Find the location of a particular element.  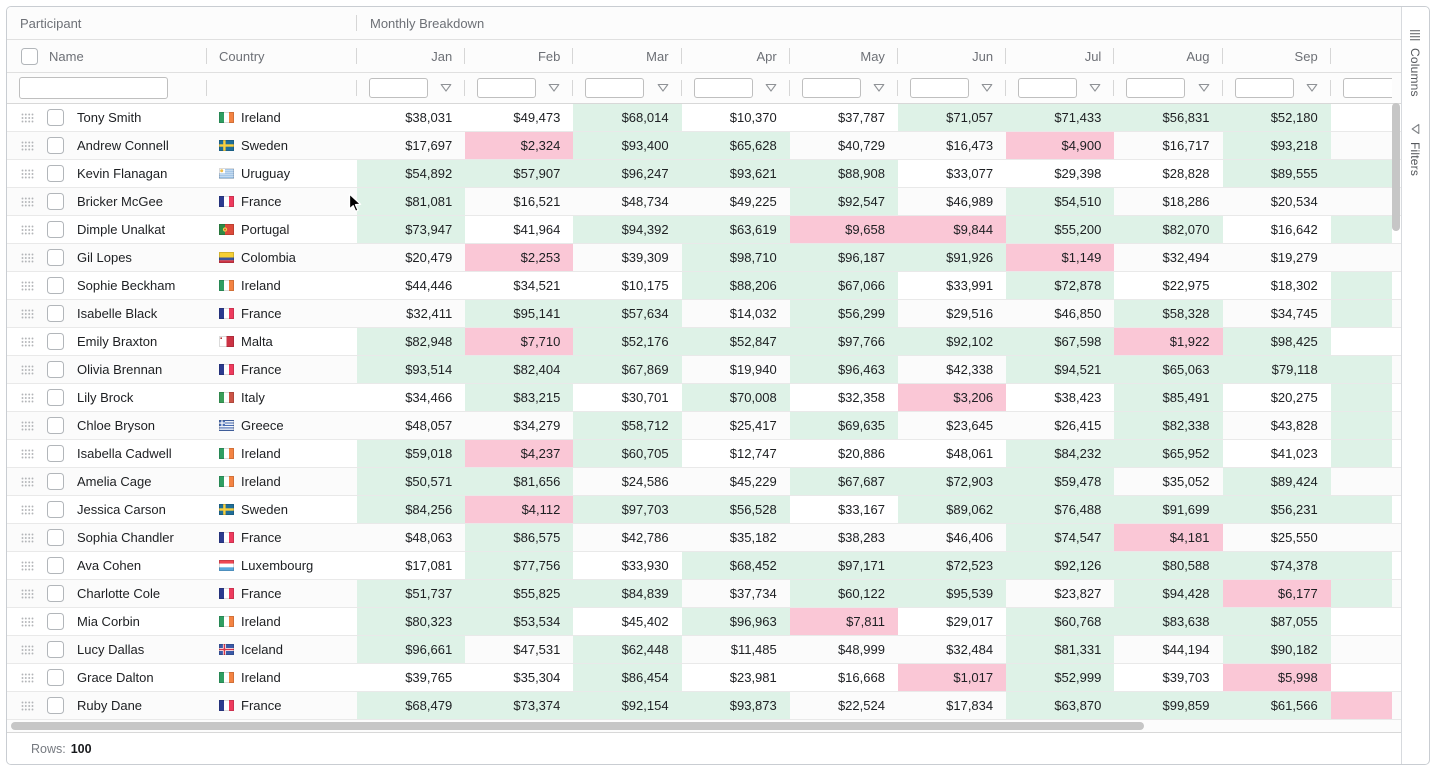

cell-sep: $25,550 is located at coordinates (1294, 537).